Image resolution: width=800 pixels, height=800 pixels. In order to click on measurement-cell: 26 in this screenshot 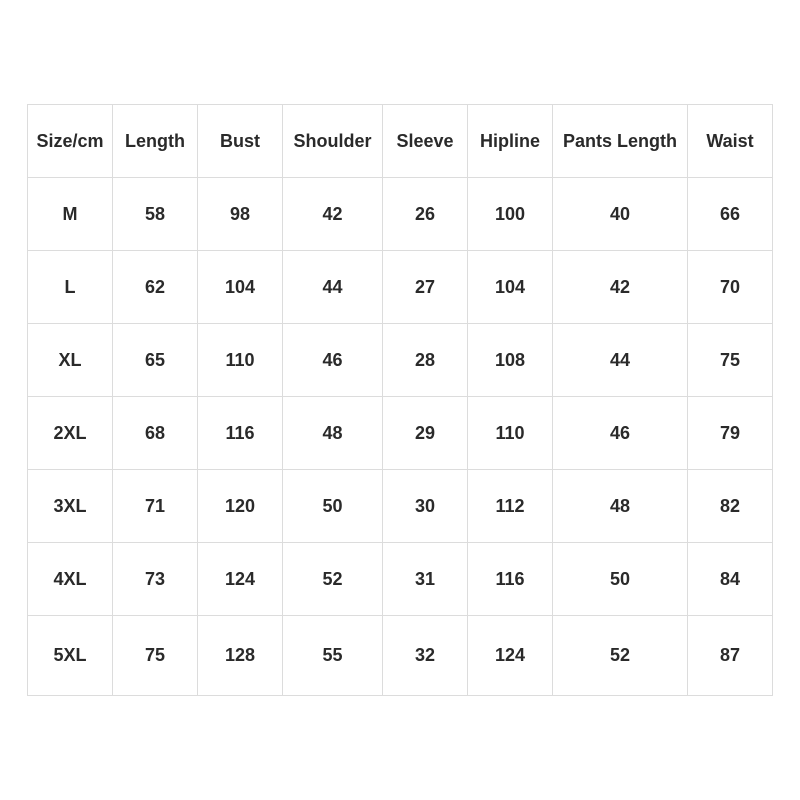, I will do `click(425, 214)`.